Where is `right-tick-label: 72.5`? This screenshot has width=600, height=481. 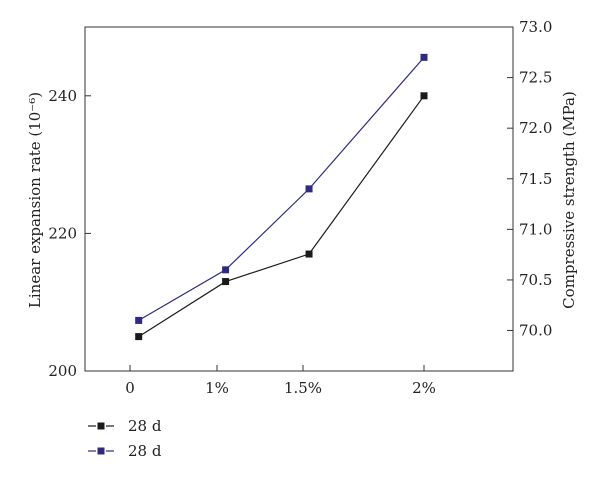
right-tick-label: 72.5 is located at coordinates (535, 78).